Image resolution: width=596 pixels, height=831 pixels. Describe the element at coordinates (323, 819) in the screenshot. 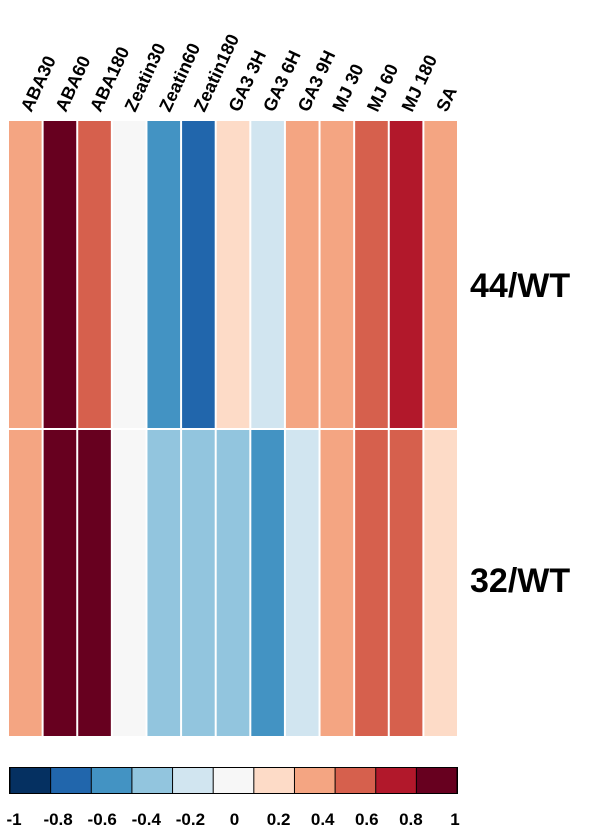

I see `colorbar-tick-label: 0.4` at that location.